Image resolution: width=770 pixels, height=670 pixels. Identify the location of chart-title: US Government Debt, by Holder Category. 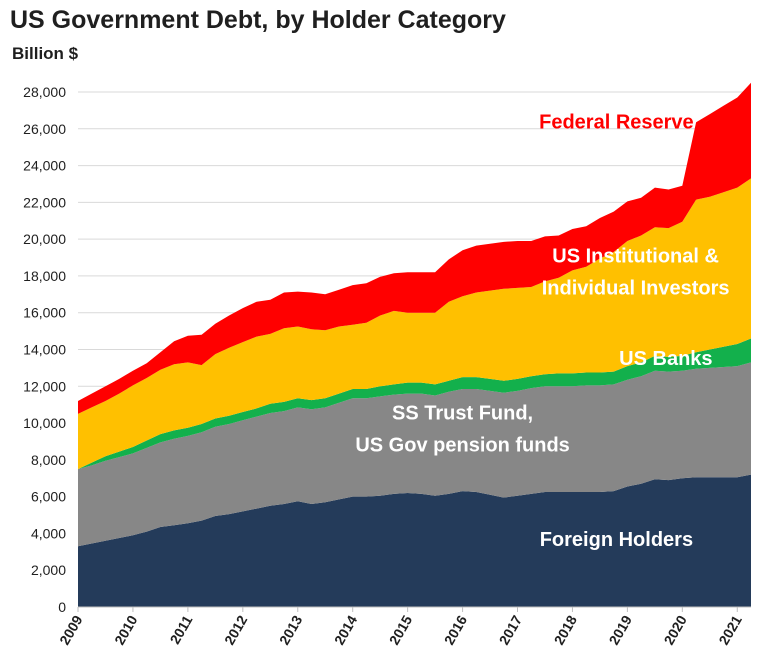
(258, 20).